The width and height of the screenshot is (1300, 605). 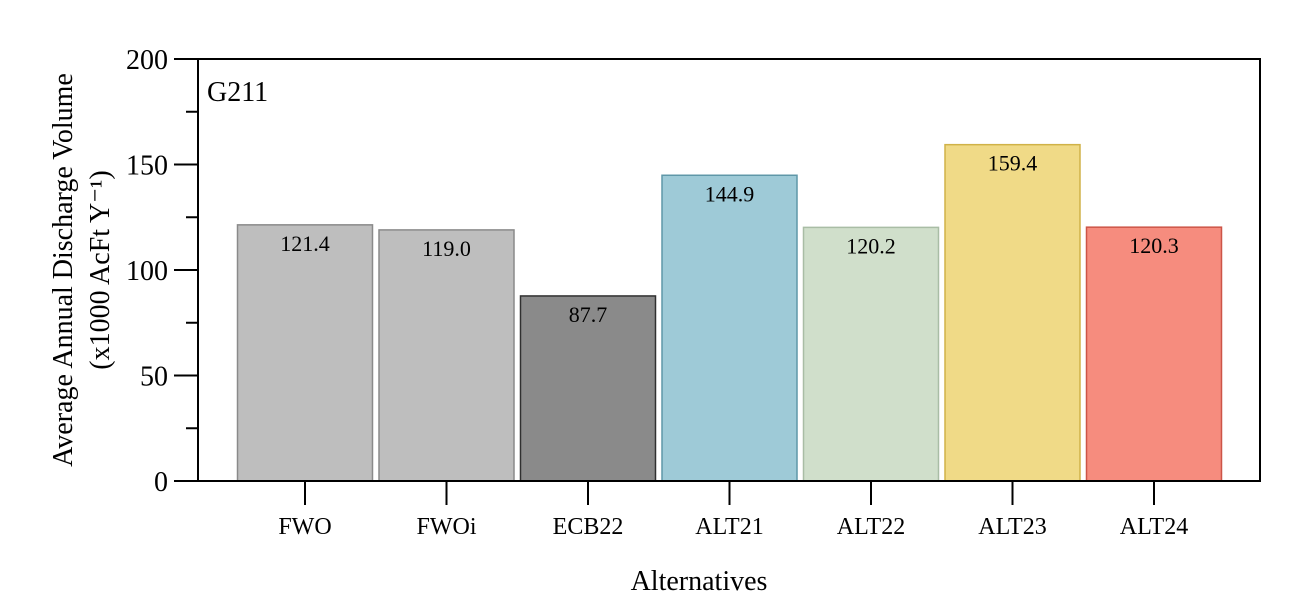 I want to click on x-axis: FWO FWOi ECB22 ALT21 ALT22 ALT23 ALT24, so click(x=733, y=510).